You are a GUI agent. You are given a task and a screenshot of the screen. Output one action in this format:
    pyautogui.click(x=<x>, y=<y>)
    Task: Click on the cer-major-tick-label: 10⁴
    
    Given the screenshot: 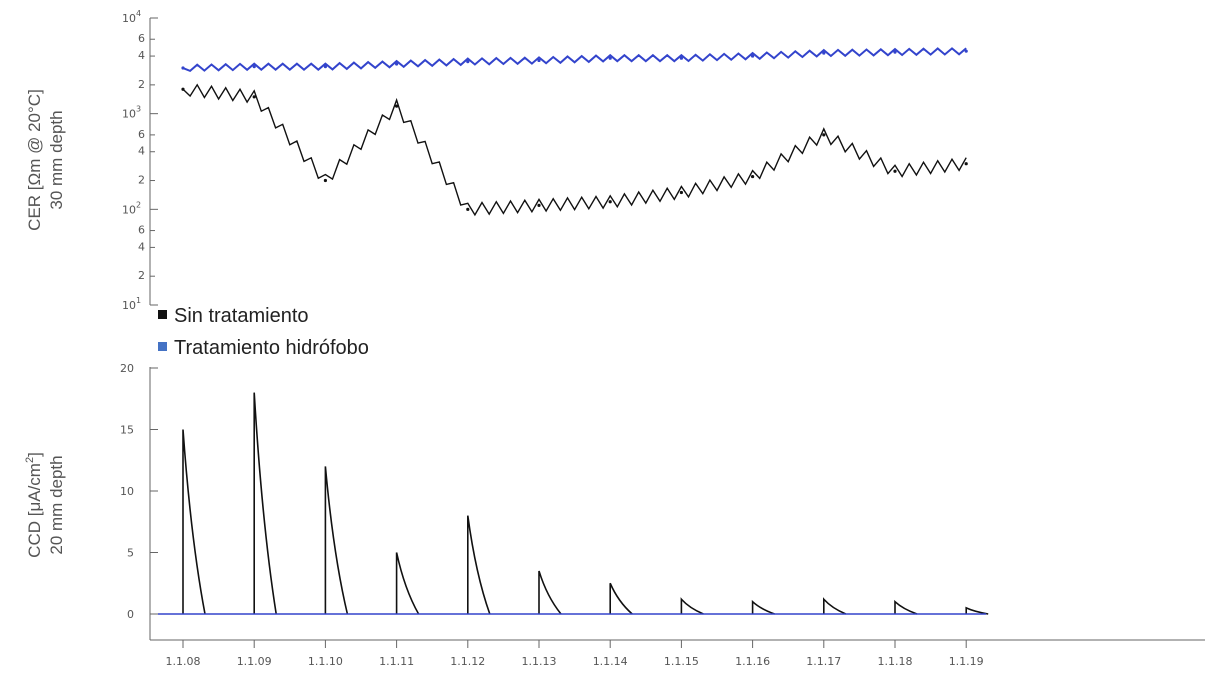 What is the action you would take?
    pyautogui.click(x=131, y=17)
    